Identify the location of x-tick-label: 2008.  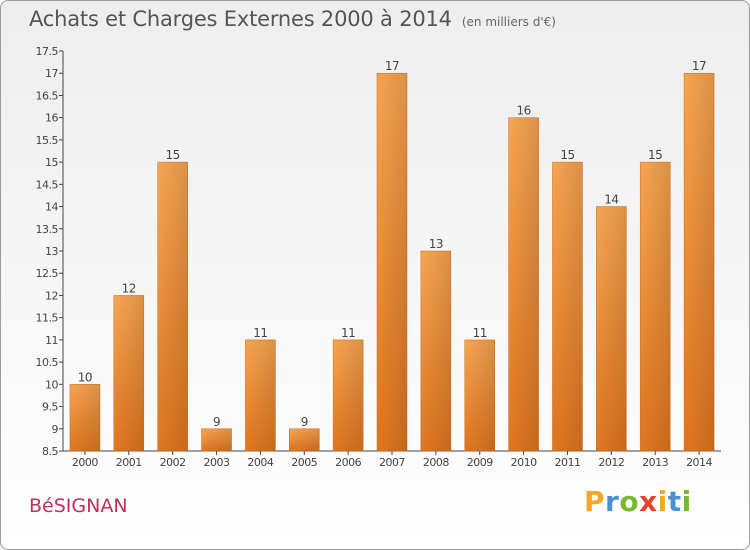
(436, 462).